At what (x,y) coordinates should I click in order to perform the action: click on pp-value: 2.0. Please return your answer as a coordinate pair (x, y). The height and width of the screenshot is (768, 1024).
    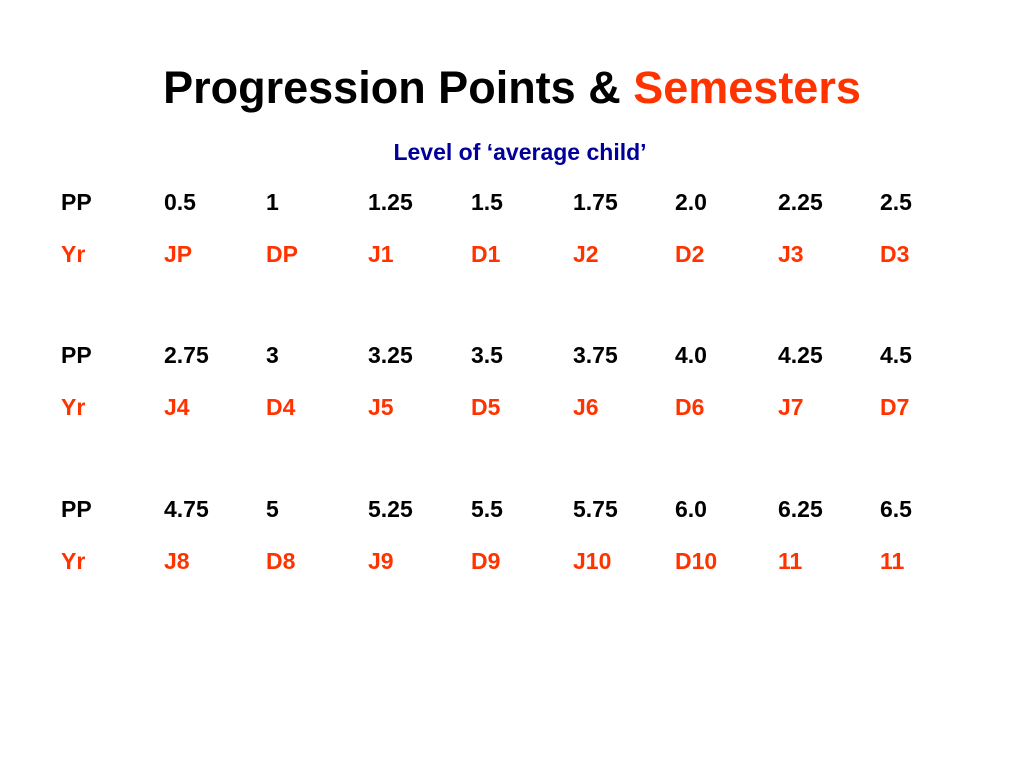
    Looking at the image, I should click on (691, 202).